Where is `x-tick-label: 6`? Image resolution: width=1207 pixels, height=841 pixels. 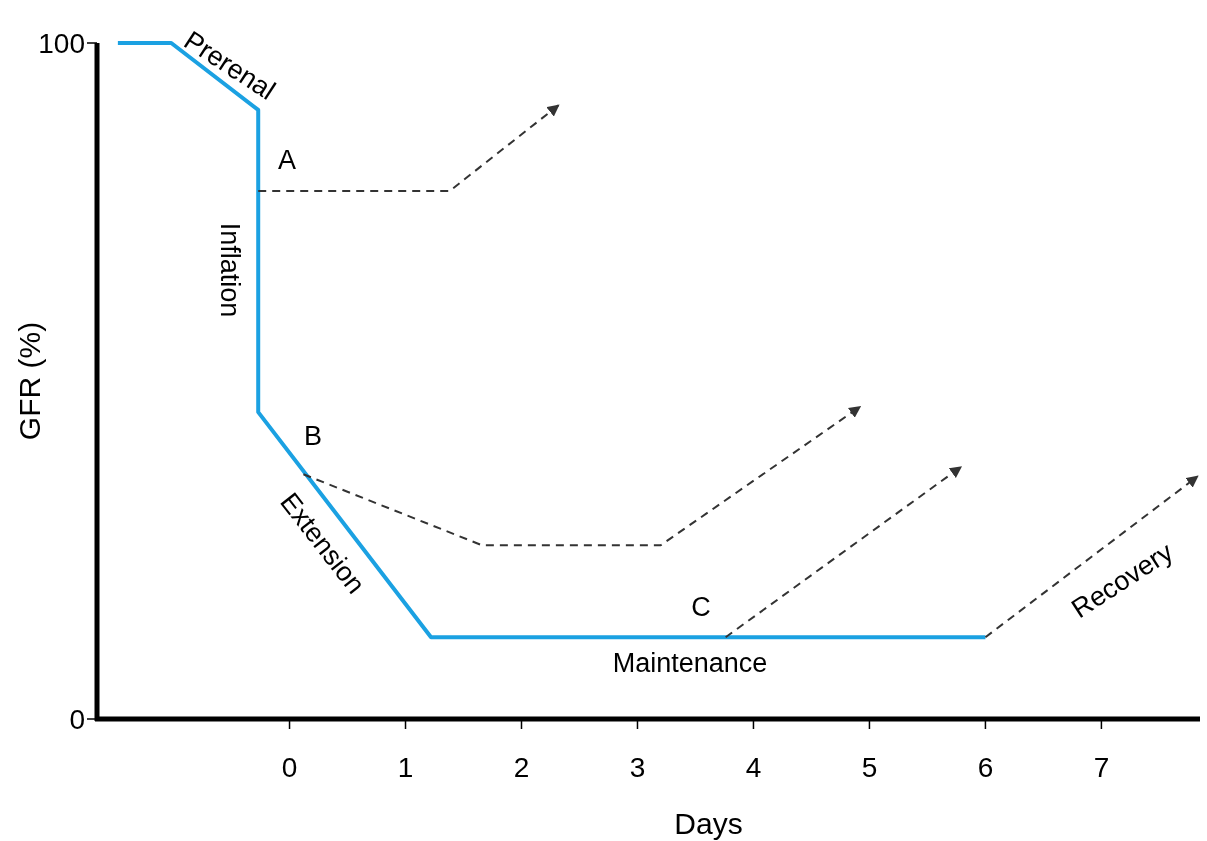 x-tick-label: 6 is located at coordinates (985, 767).